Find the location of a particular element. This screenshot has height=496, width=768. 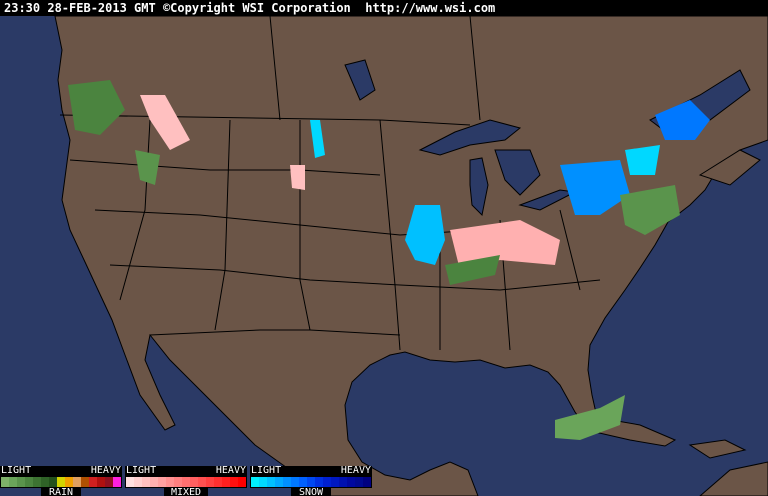

snow-light-label: LIGHT is located at coordinates (266, 470).